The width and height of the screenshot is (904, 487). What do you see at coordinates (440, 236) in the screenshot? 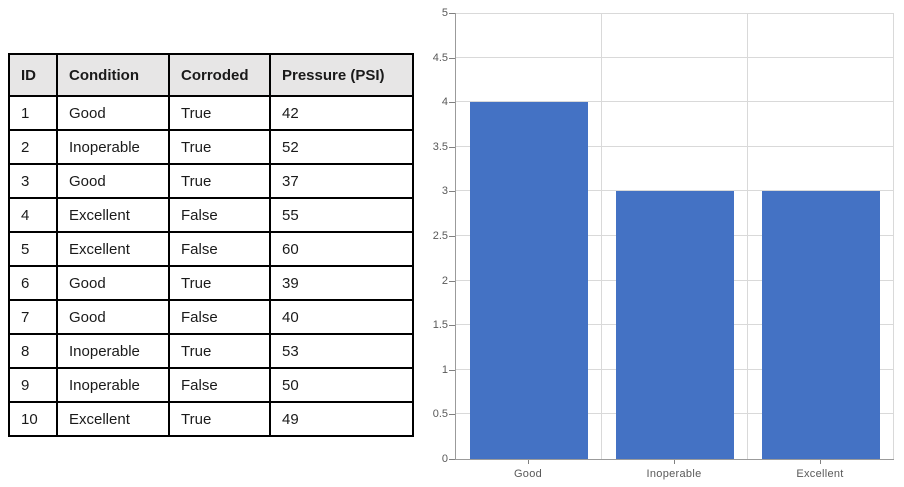
I see `y-axis-label: 2.5` at bounding box center [440, 236].